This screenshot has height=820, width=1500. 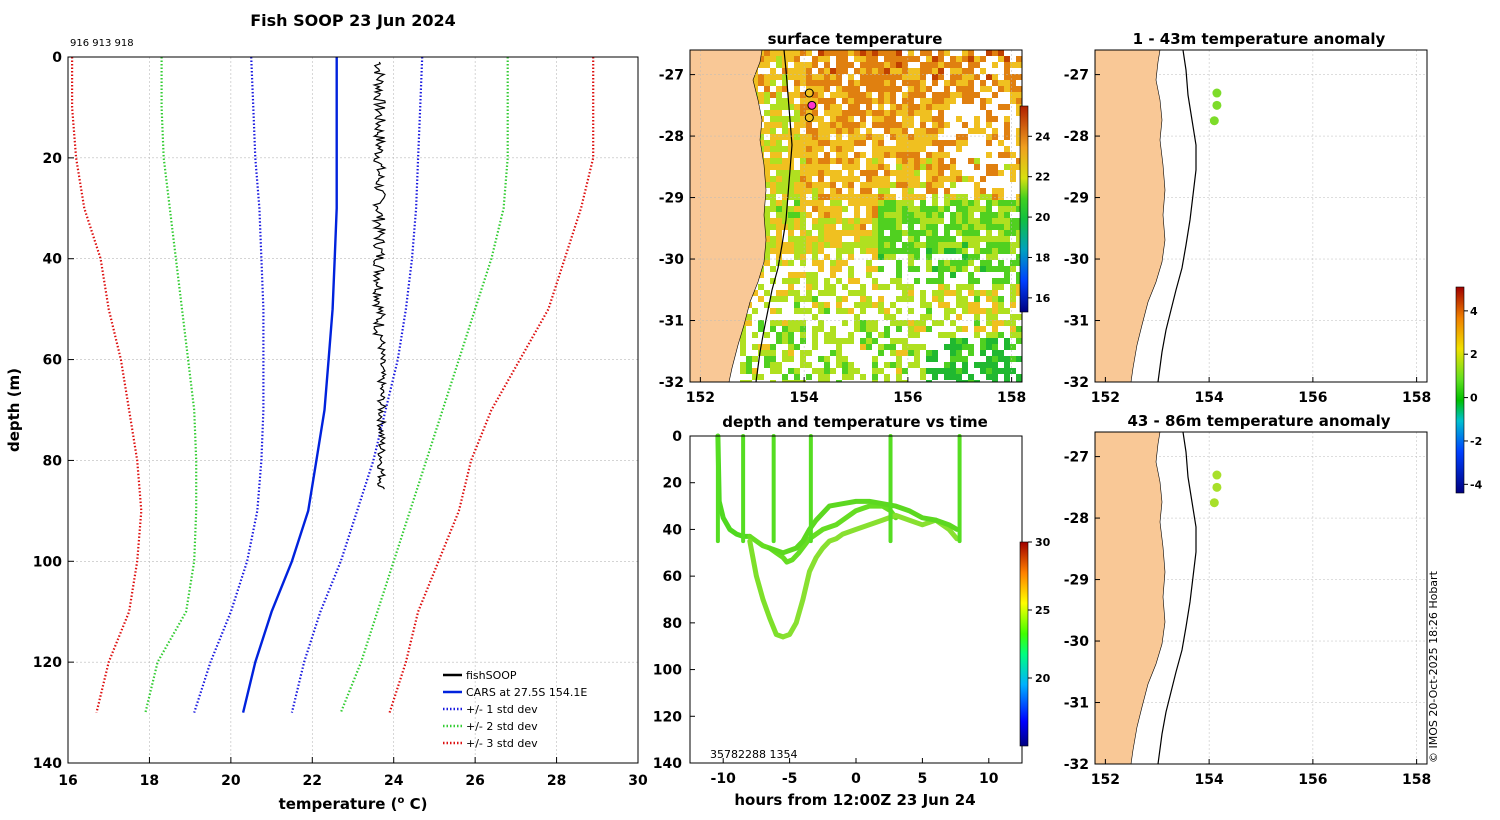 What do you see at coordinates (1024, 209) in the screenshot?
I see `sst-colorbar` at bounding box center [1024, 209].